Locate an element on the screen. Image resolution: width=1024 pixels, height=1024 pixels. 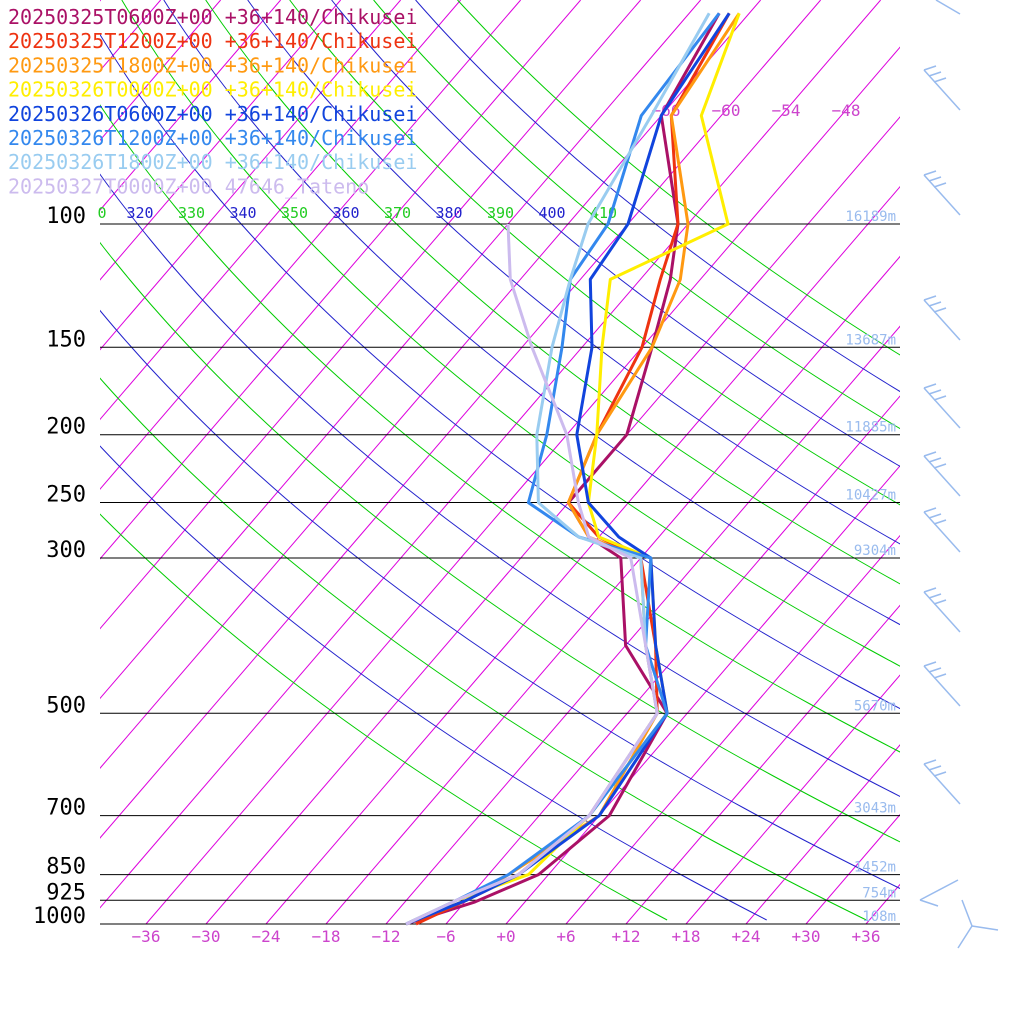
legend-entry: 20250326T0000Z+00 +36+140/Chikusei is located at coordinates (212, 90).